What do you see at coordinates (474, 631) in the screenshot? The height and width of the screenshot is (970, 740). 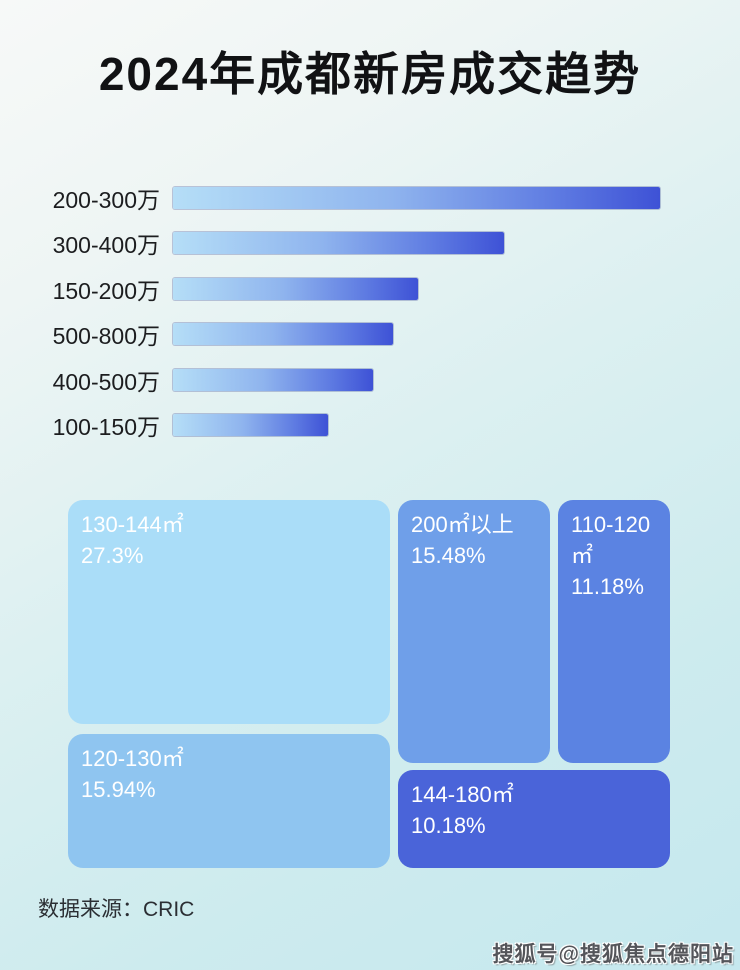 I see `treemap-tile-200-plus: 200㎡以上 15.48%` at bounding box center [474, 631].